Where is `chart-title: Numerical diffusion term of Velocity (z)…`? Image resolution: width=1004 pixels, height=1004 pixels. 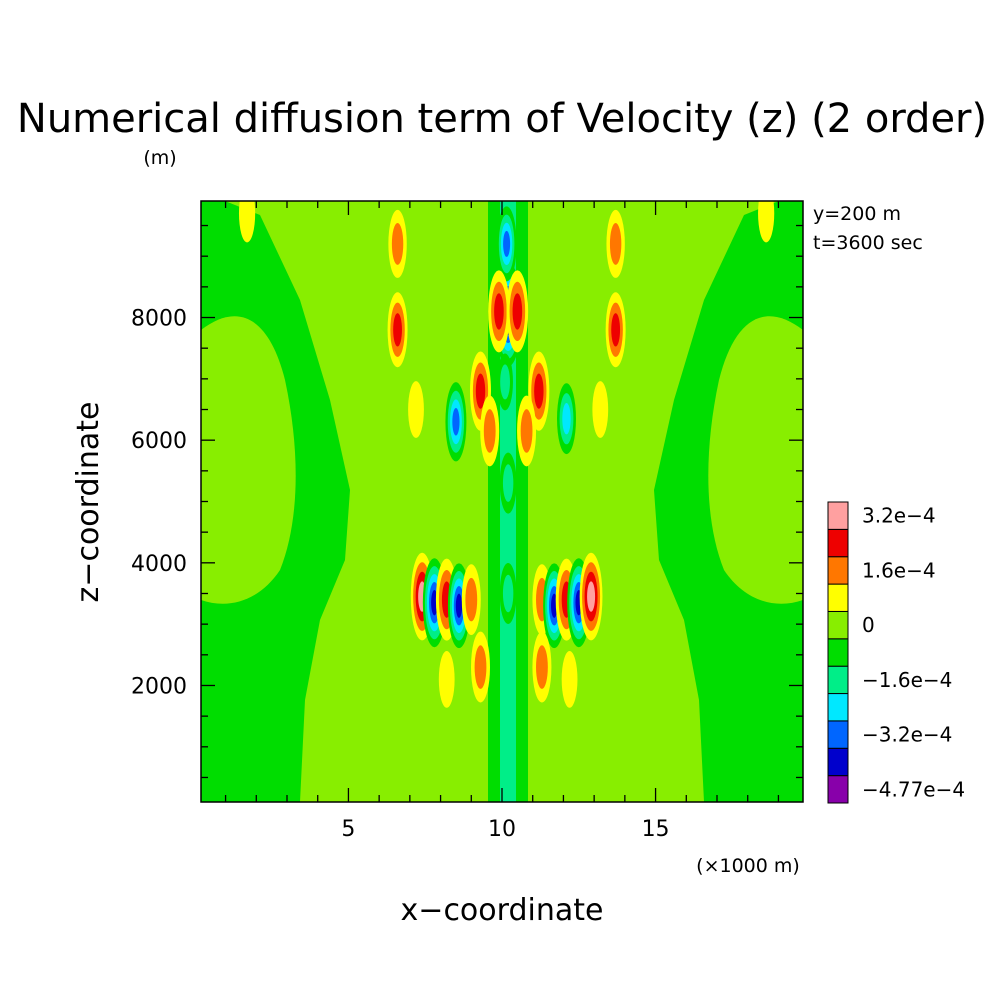 chart-title: Numerical diffusion term of Velocity (z)… is located at coordinates (502, 119).